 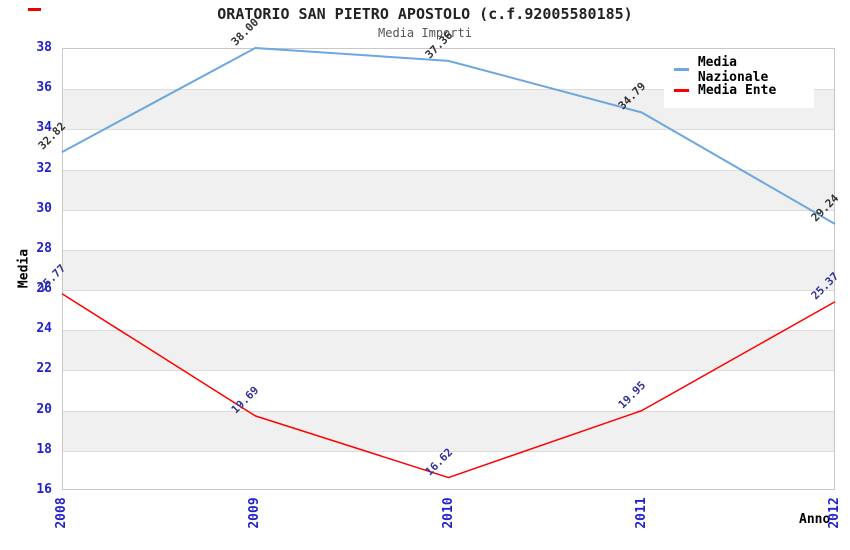 I want to click on legend-label-media-ente: Media Ente, so click(x=737, y=90).